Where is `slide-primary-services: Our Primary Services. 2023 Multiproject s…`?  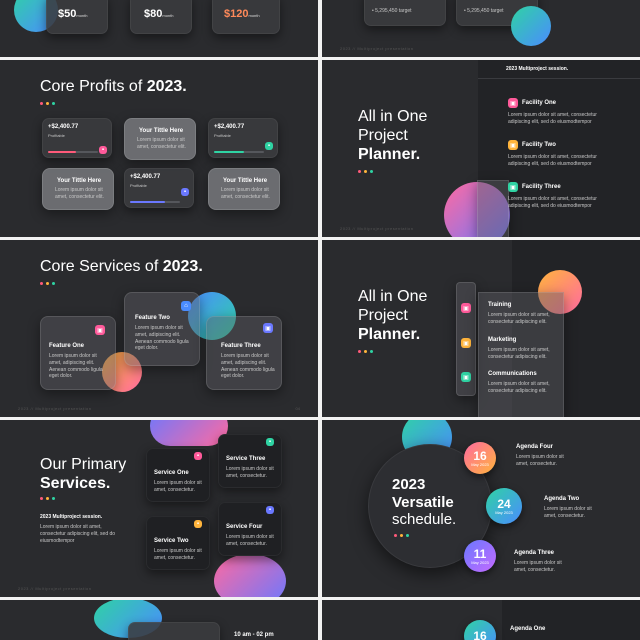
slide-primary-services: Our Primary Services. 2023 Multiproject s… is located at coordinates (159, 508).